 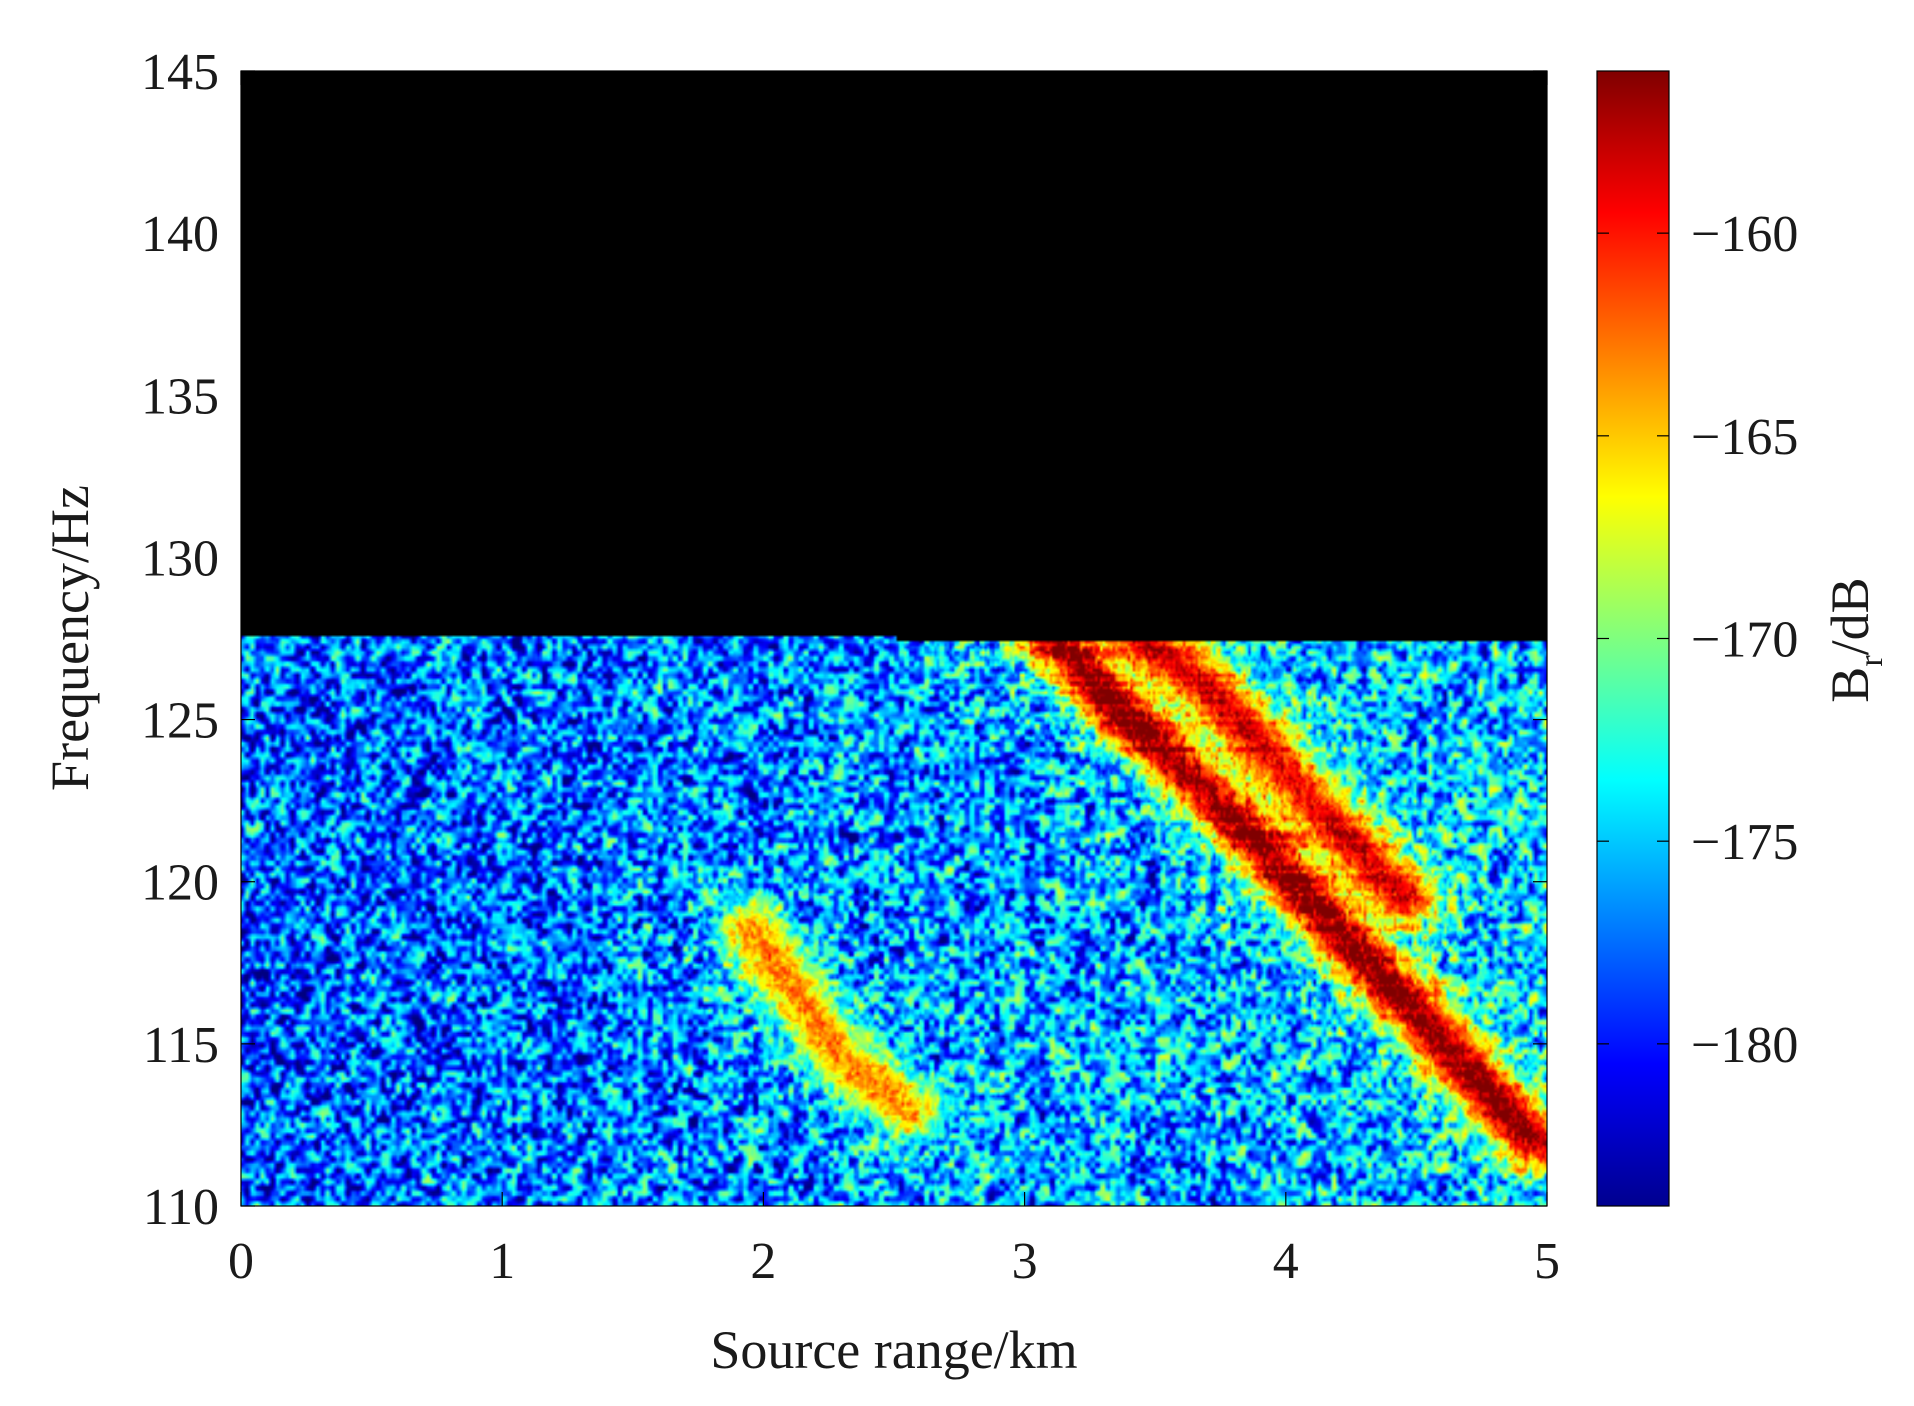 I want to click on colorbar-label-main: B, so click(x=1850, y=685).